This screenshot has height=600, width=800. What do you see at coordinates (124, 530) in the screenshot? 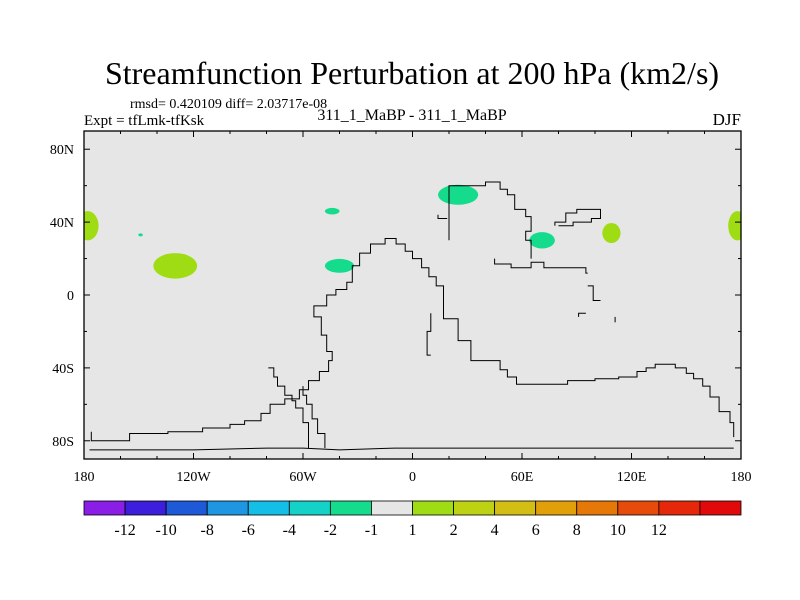
I see `colorbar-label: -12` at bounding box center [124, 530].